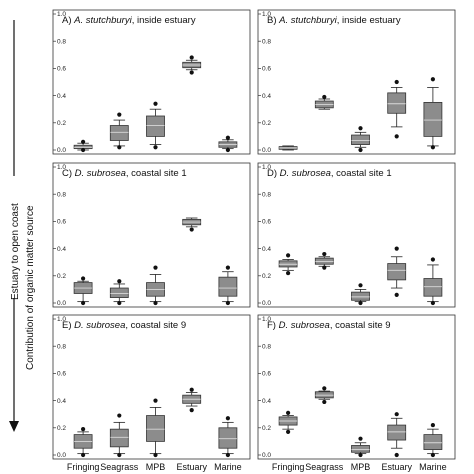 The image size is (474, 474). I want to click on category-label: Estuary, so click(191, 467).